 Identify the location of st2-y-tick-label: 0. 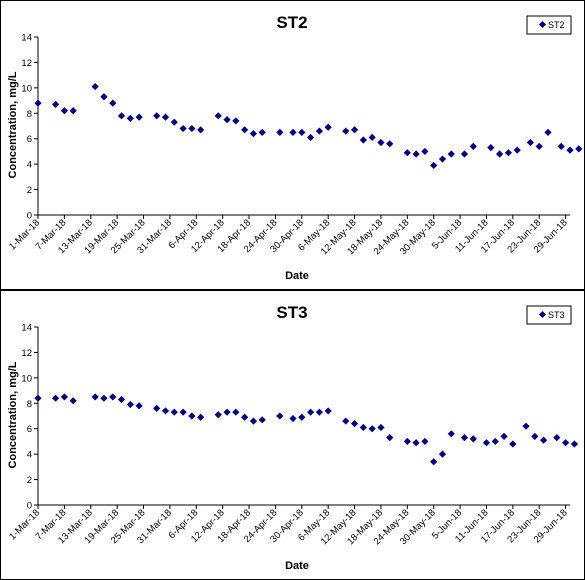
(29, 216).